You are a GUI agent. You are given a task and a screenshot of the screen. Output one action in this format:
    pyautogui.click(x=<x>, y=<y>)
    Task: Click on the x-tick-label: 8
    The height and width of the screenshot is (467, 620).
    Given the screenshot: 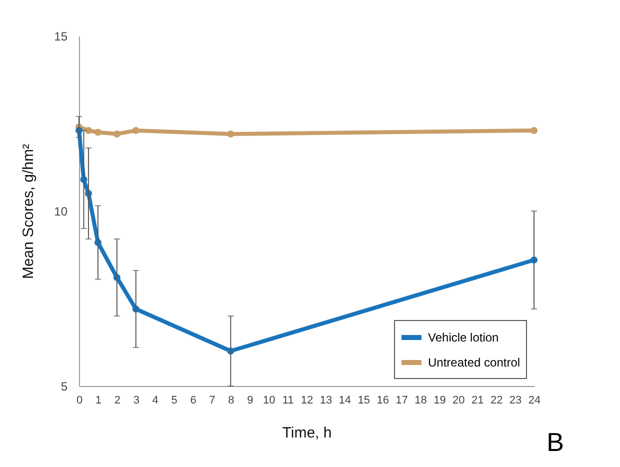 What is the action you would take?
    pyautogui.click(x=231, y=400)
    